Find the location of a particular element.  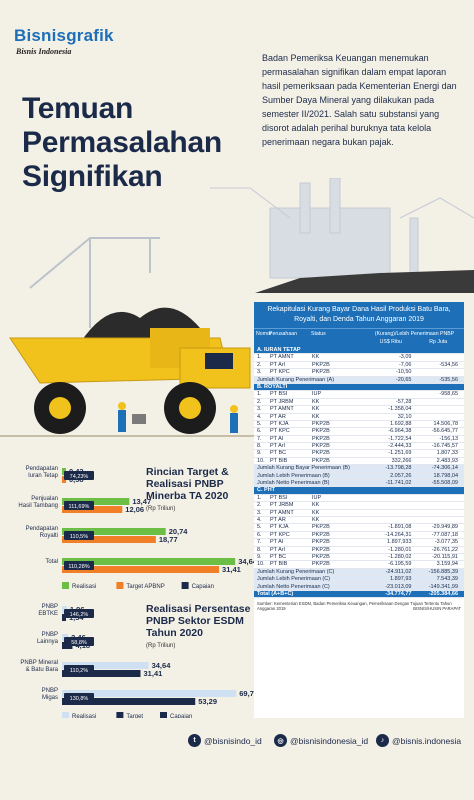

capaian-label: 74,23% is located at coordinates (79, 477).